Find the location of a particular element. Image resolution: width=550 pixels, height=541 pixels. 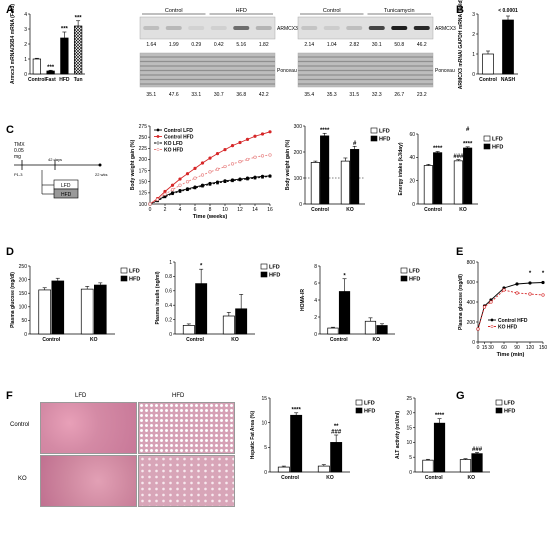

extra-sig-C3: # is located at coordinates (468, 130).